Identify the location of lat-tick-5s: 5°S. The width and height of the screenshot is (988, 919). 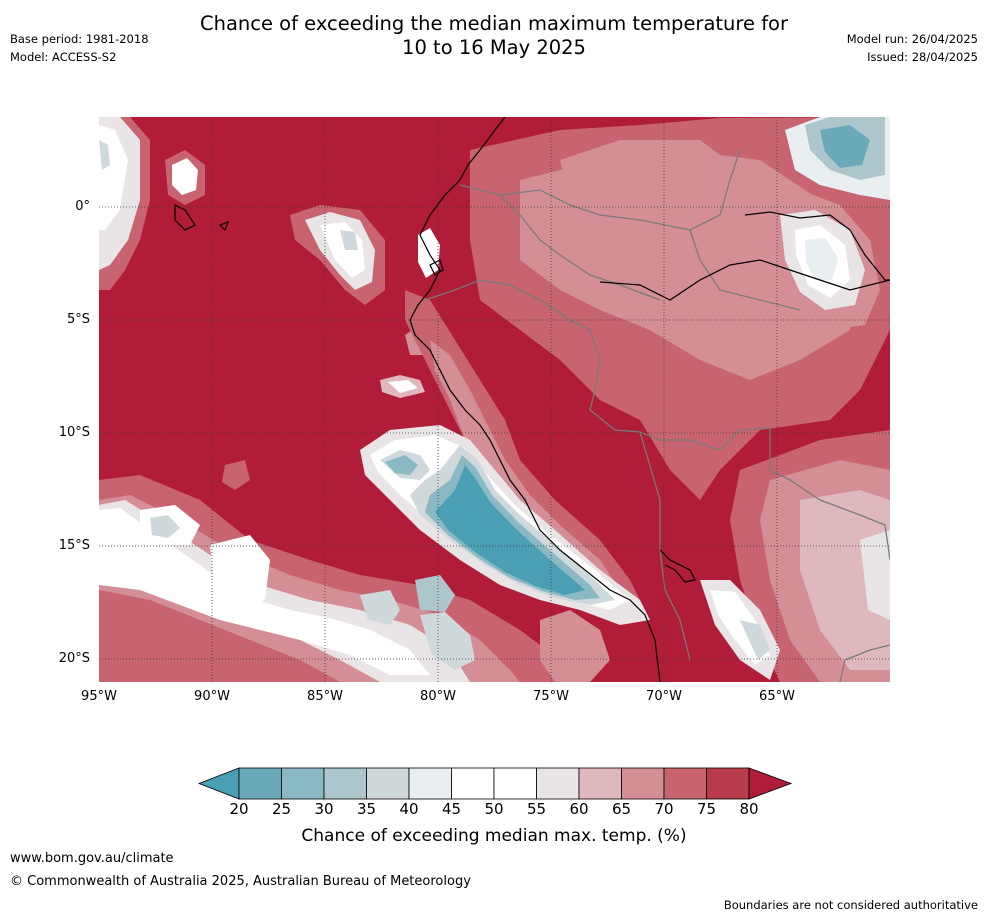
(78, 319).